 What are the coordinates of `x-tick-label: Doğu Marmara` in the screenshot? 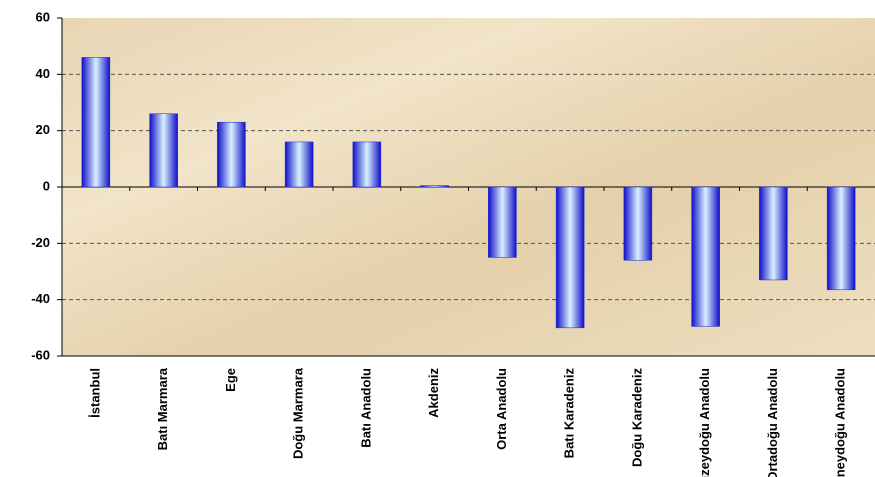 It's located at (298, 413).